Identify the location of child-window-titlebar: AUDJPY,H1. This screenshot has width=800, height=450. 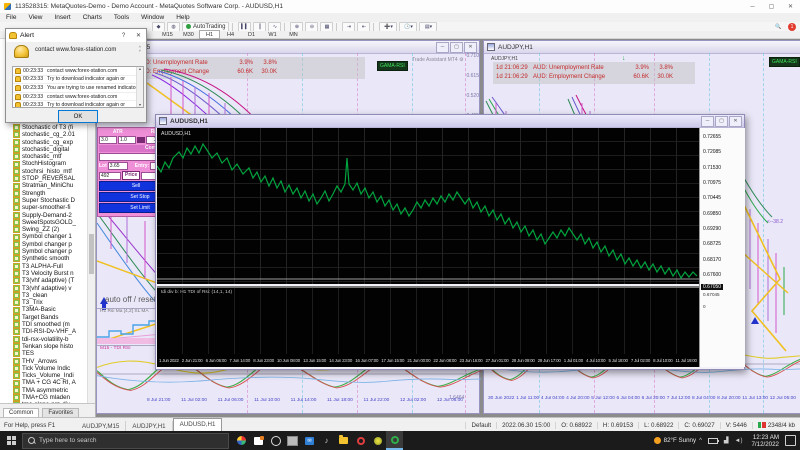
(642, 47).